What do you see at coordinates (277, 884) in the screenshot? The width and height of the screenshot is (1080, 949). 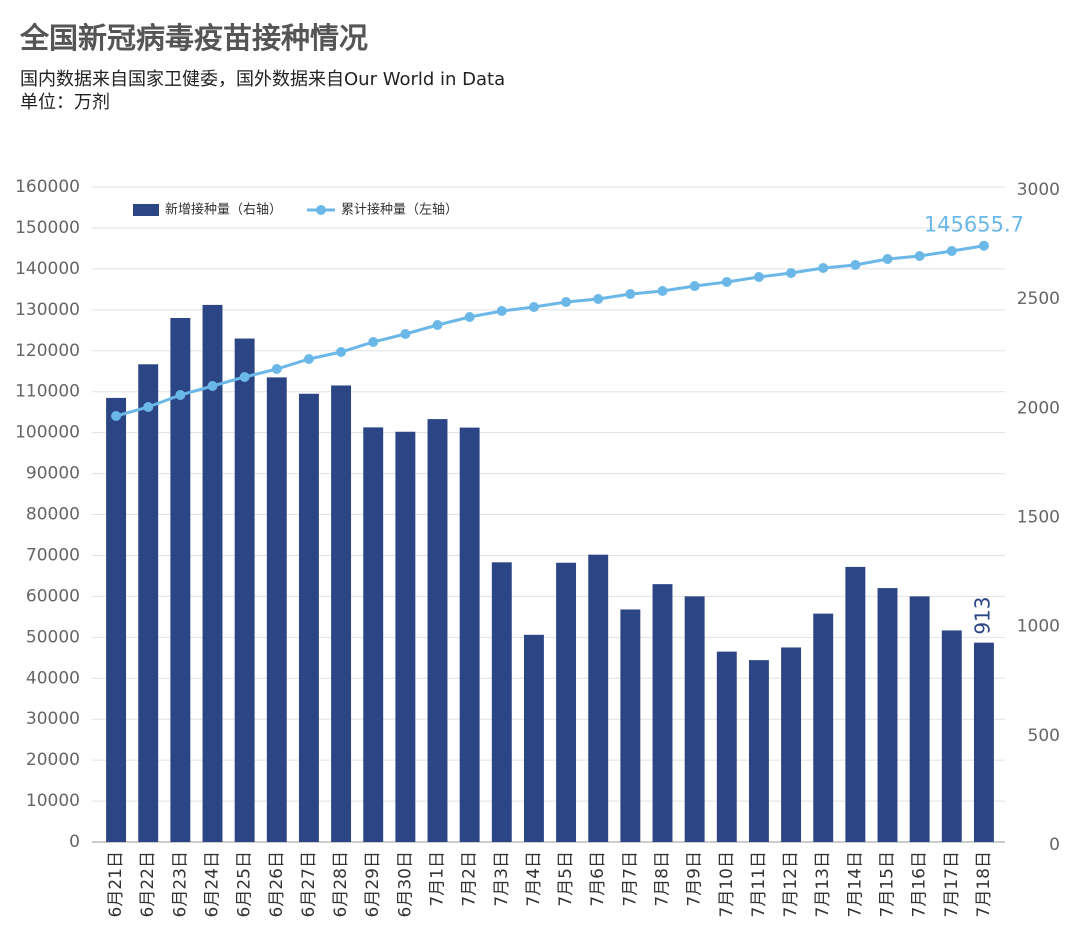 I see `x-tick-label: 6月26日` at bounding box center [277, 884].